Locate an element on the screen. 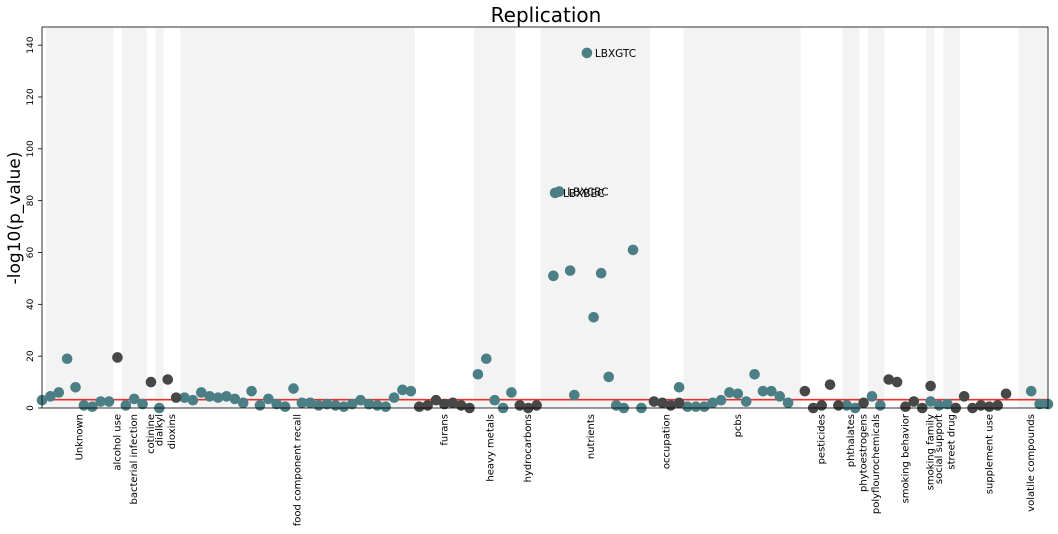 Image resolution: width=1058 pixels, height=534 pixels. category-label: dialkyl is located at coordinates (159, 430).